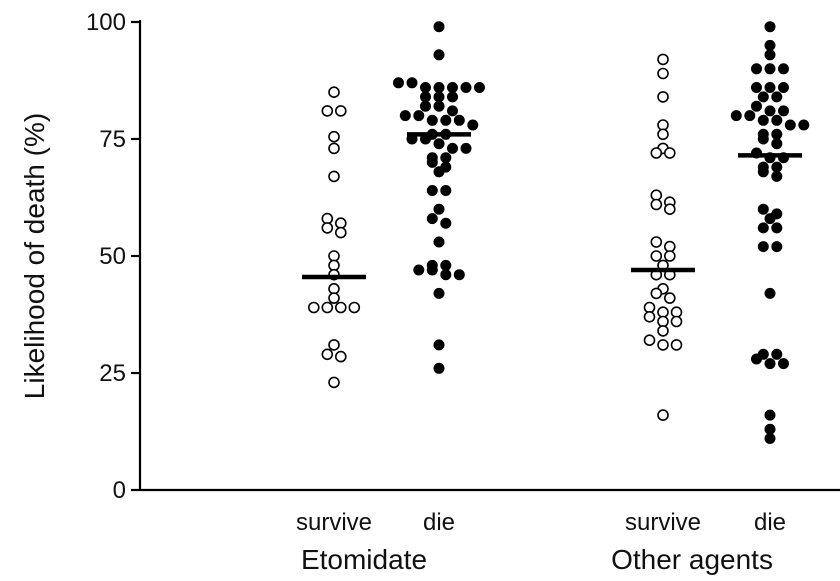 The width and height of the screenshot is (840, 581). Describe the element at coordinates (770, 522) in the screenshot. I see `x-category-label: die` at that location.